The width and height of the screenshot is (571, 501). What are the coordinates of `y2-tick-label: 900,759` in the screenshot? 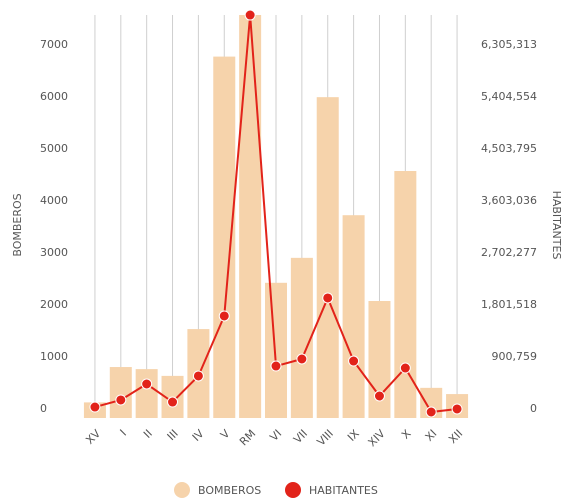 It's located at (515, 356).